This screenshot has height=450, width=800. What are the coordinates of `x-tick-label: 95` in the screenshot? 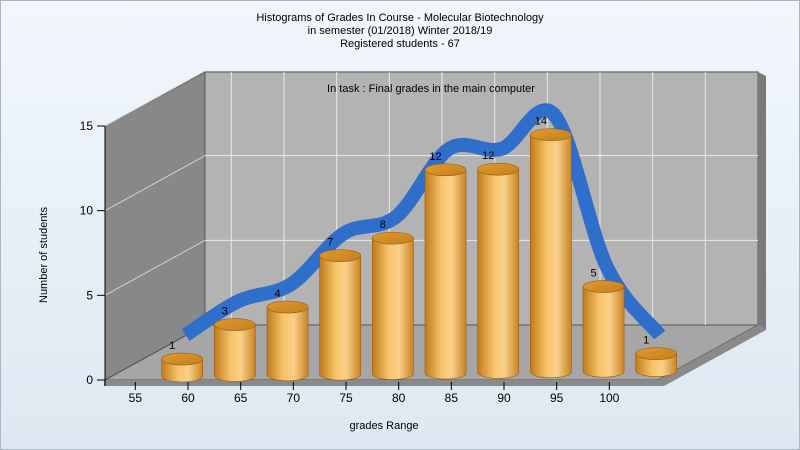 It's located at (557, 398).